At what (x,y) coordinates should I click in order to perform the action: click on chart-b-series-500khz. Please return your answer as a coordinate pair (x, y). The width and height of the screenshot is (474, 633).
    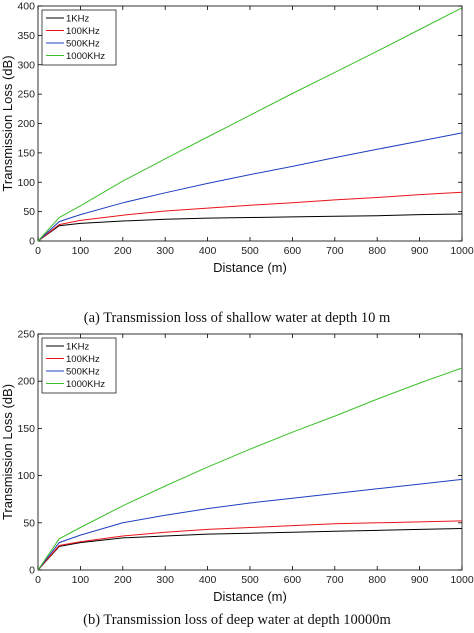
    Looking at the image, I should click on (250, 524).